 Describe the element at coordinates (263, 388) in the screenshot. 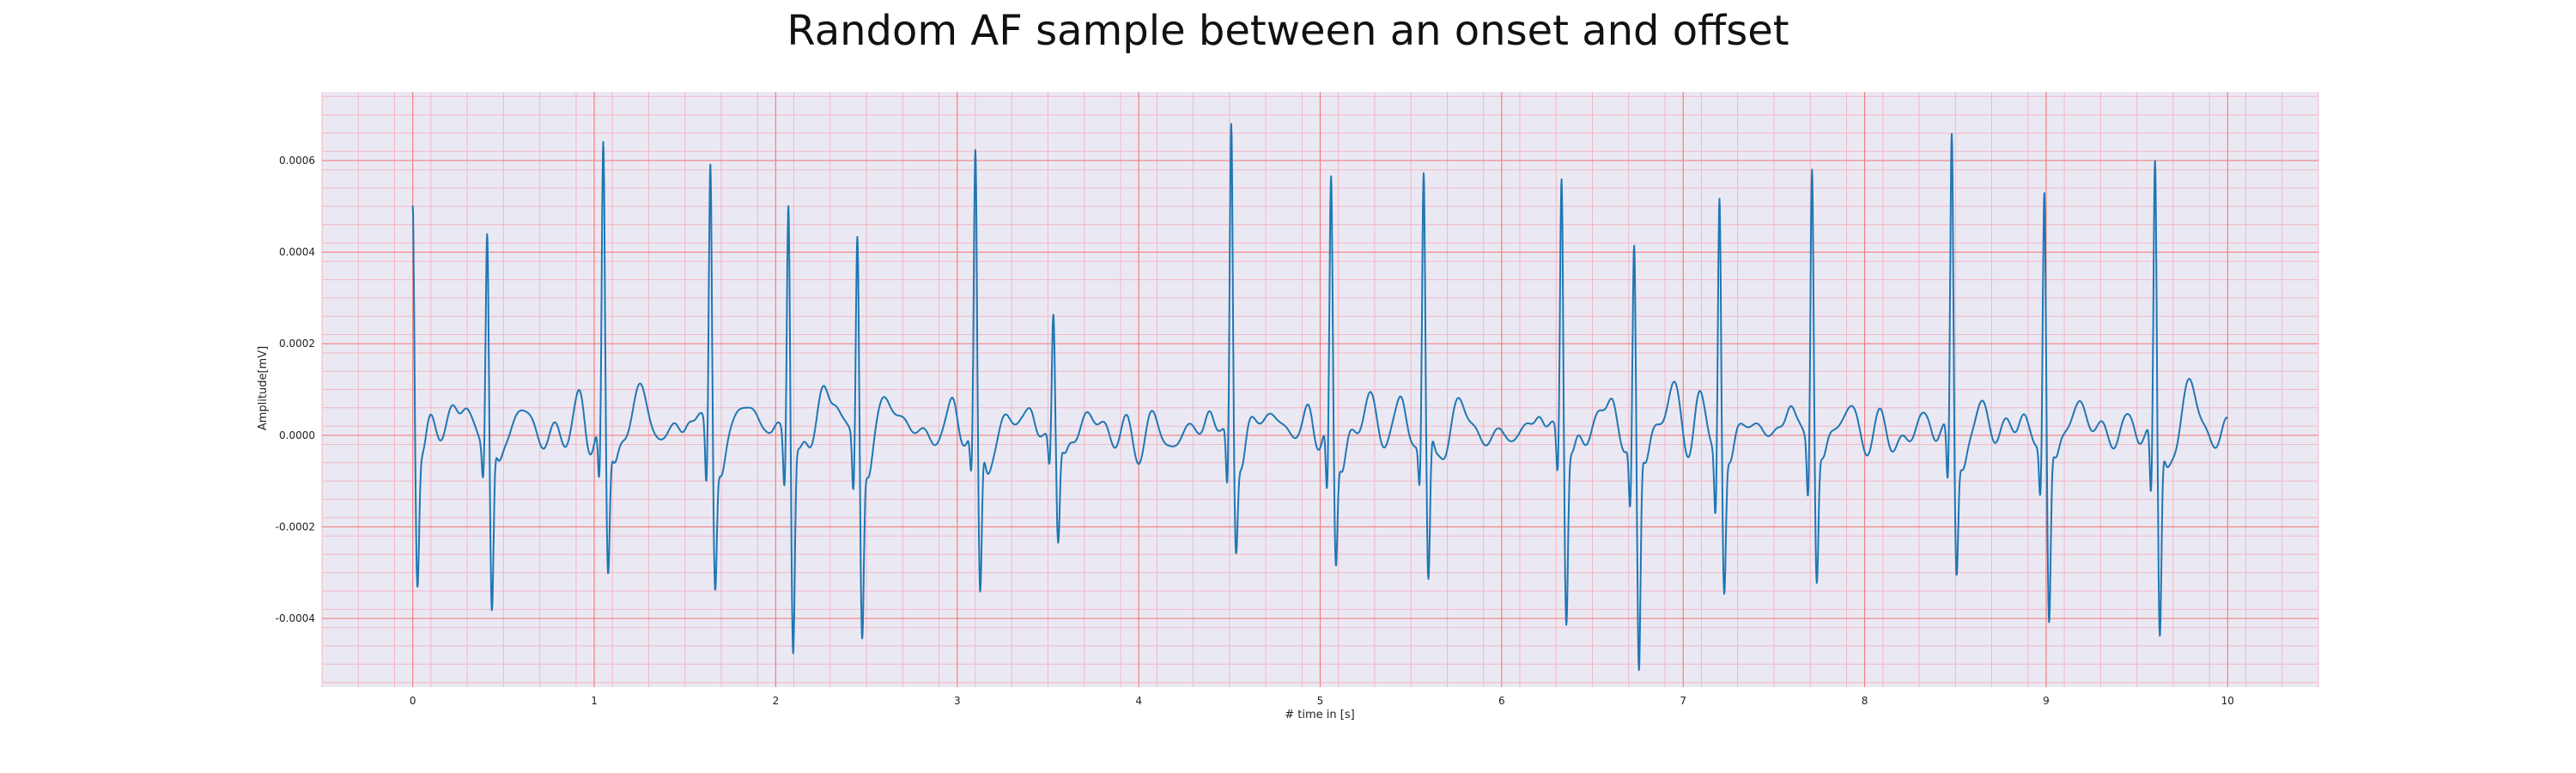

I see `y-axis-label: Amplitude[mV]` at that location.